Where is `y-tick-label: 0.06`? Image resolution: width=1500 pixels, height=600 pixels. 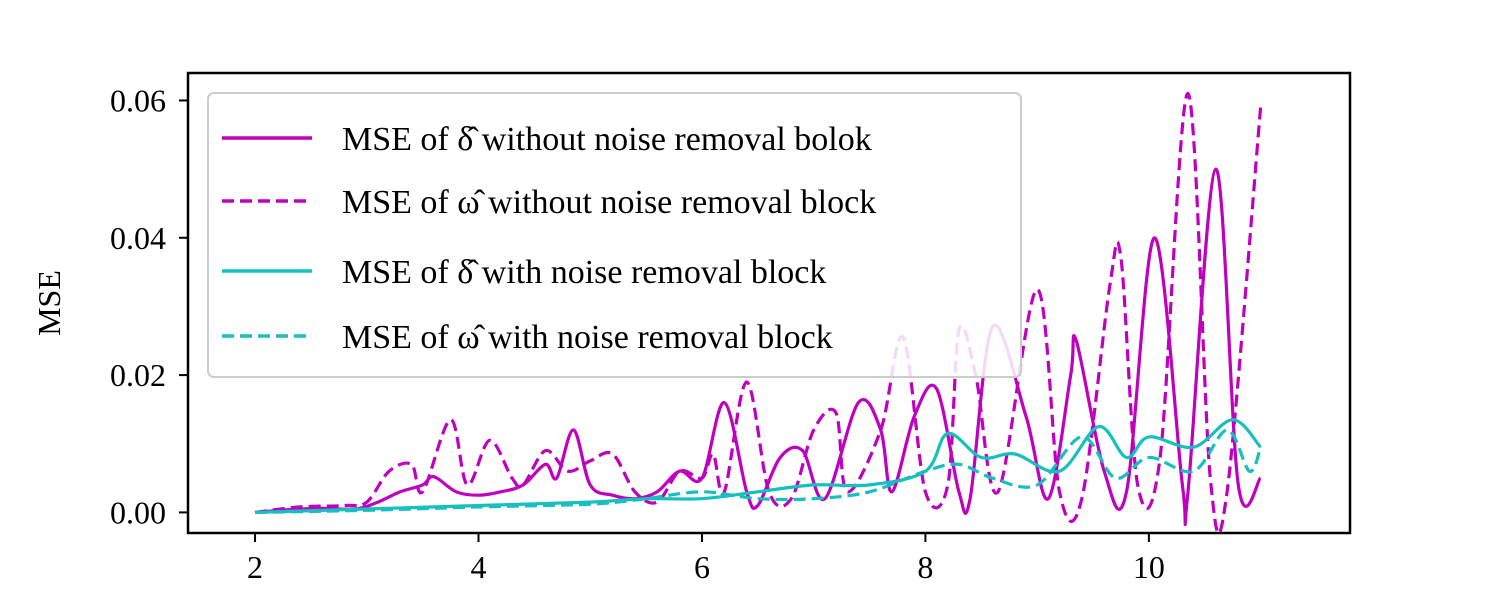
y-tick-label: 0.06 is located at coordinates (138, 100).